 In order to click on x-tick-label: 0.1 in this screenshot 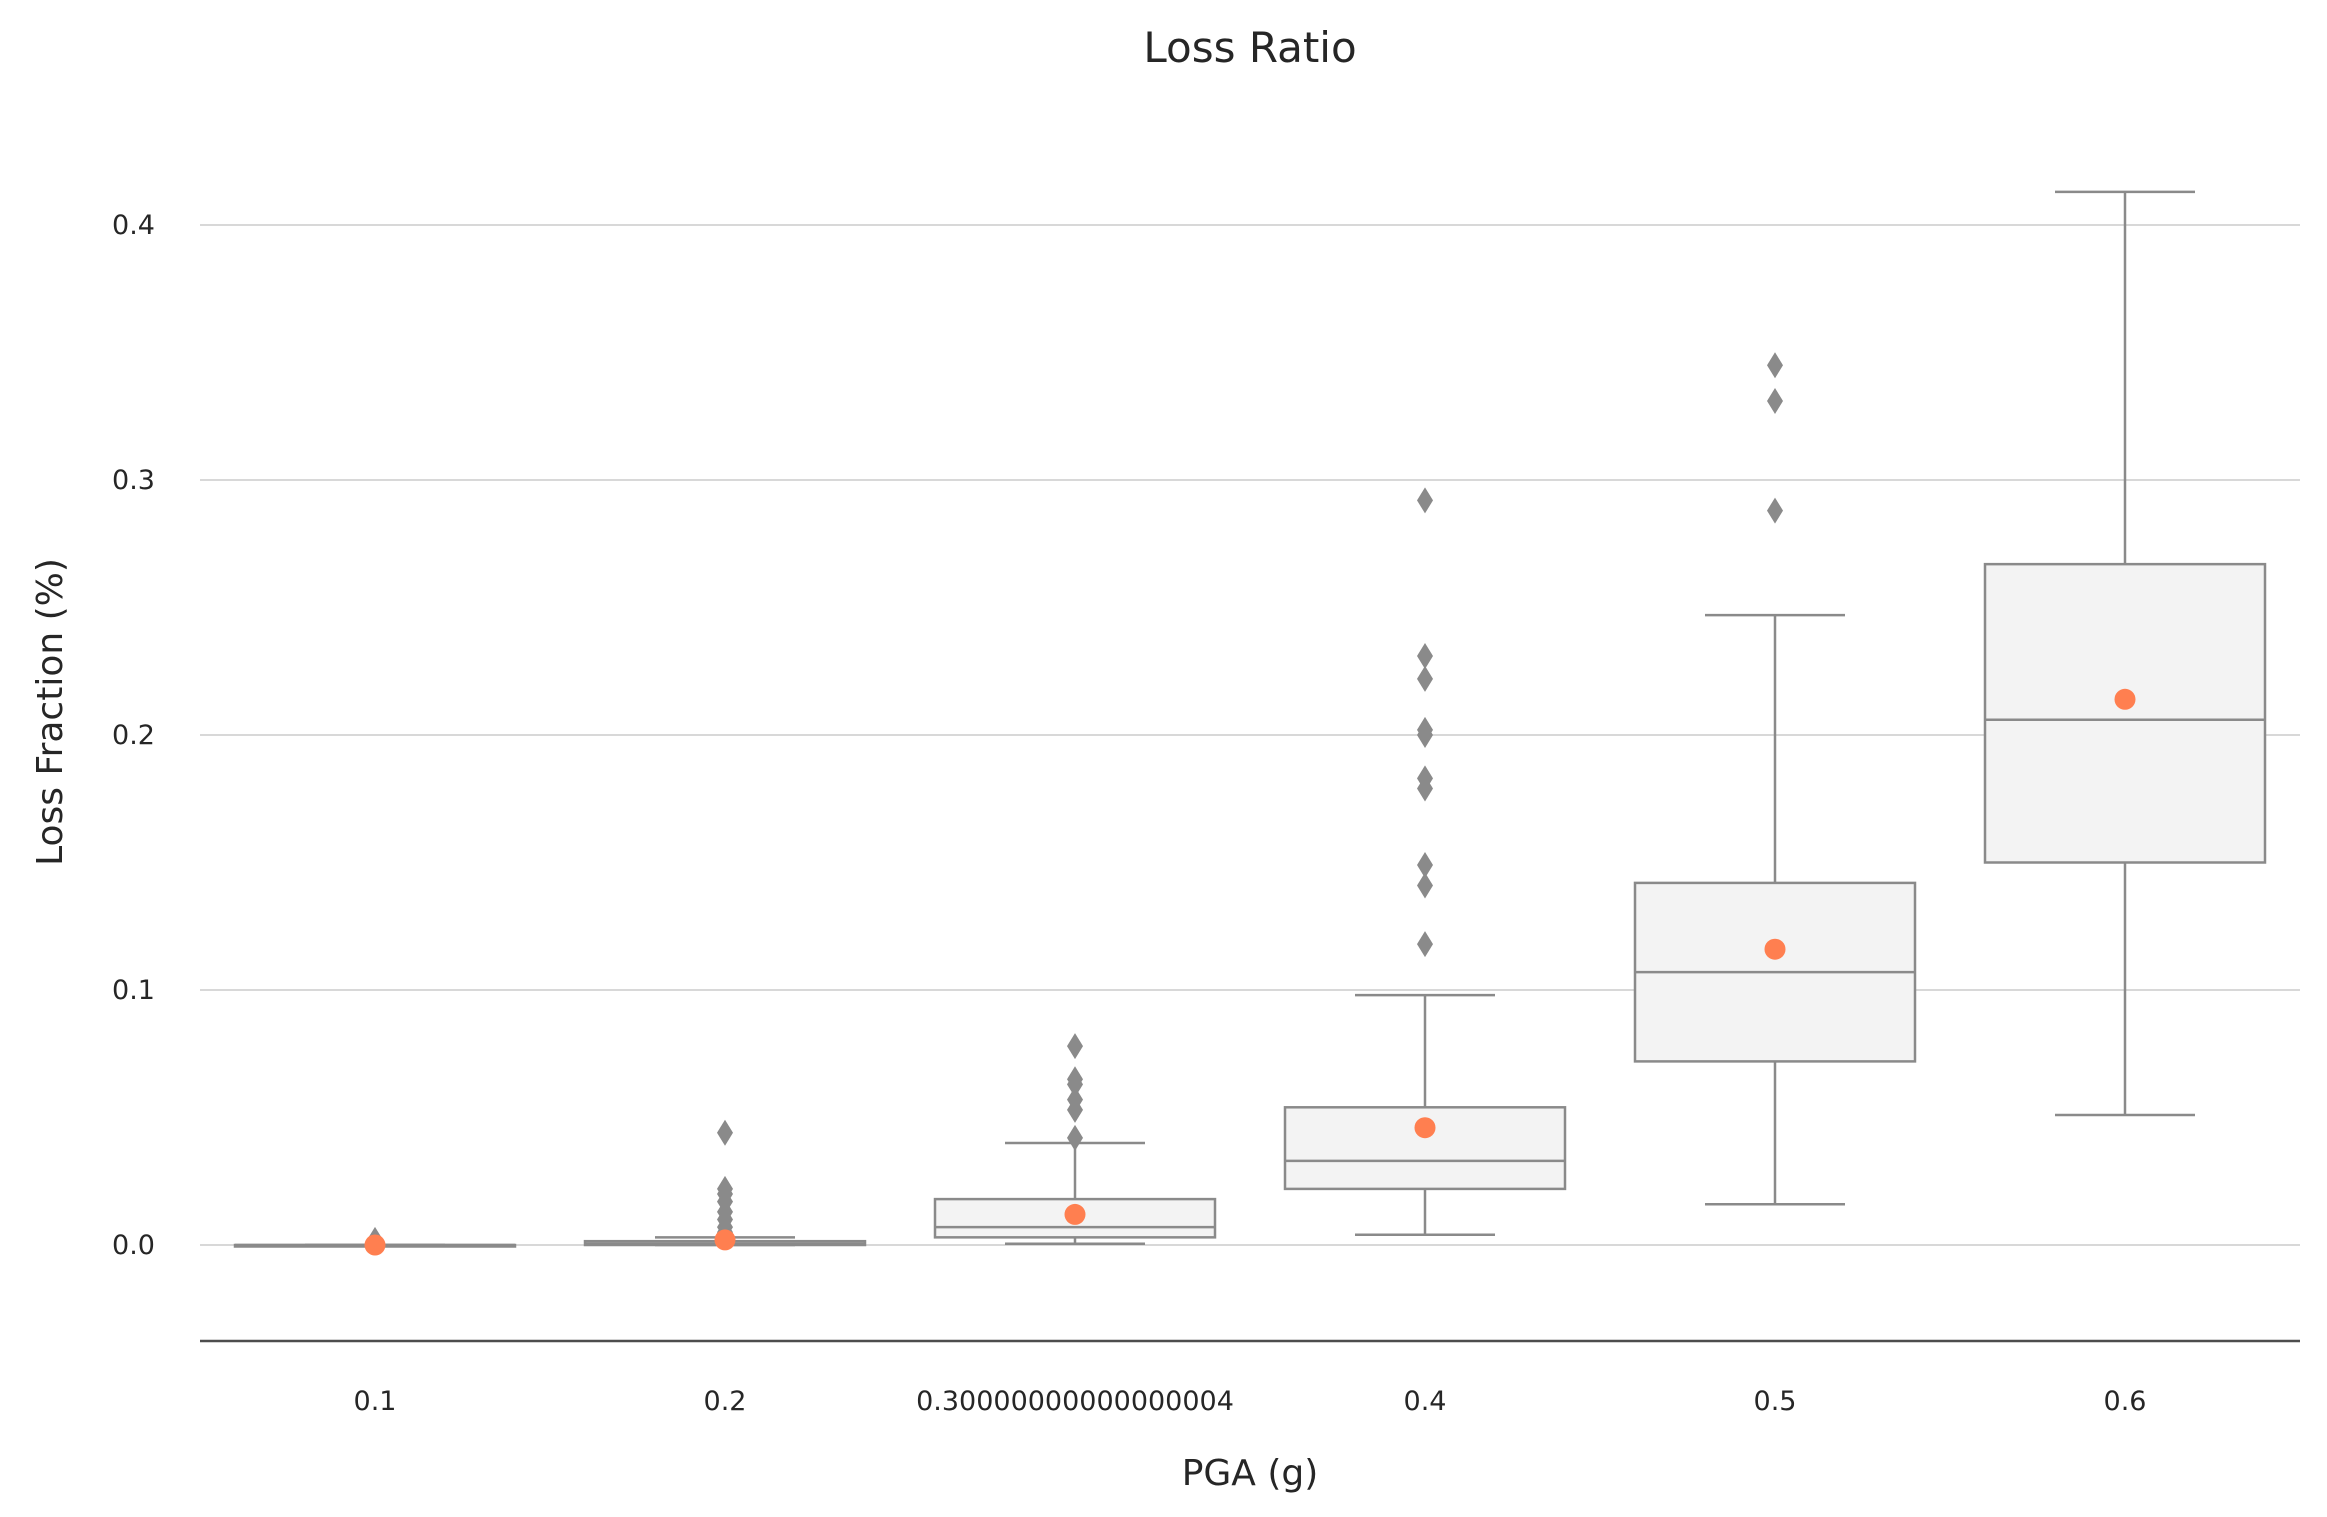, I will do `click(375, 1401)`.